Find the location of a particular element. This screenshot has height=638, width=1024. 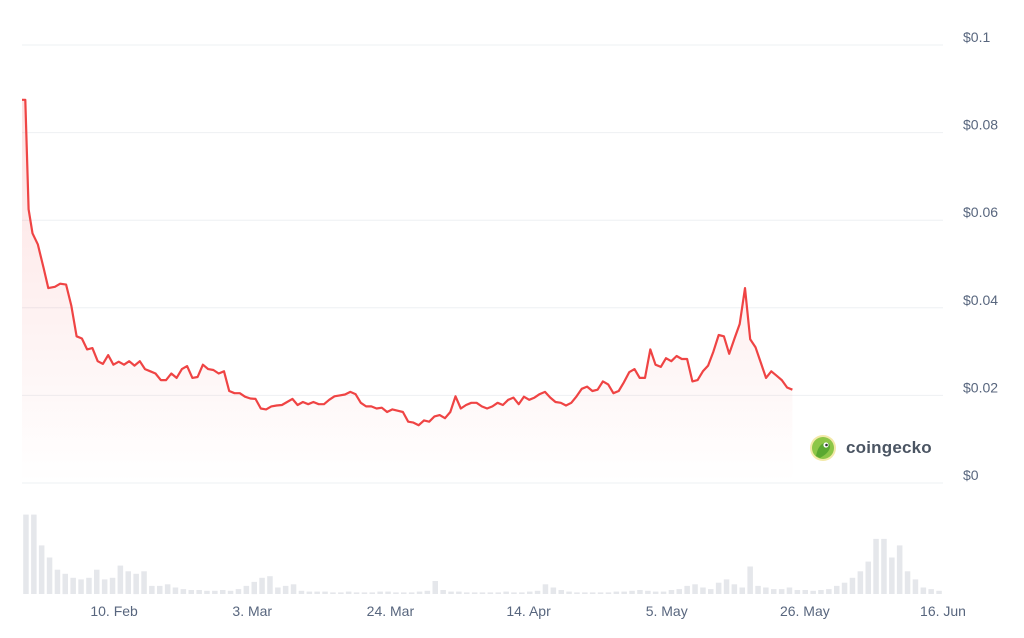

x-tick-label: 16. Jun is located at coordinates (943, 611).